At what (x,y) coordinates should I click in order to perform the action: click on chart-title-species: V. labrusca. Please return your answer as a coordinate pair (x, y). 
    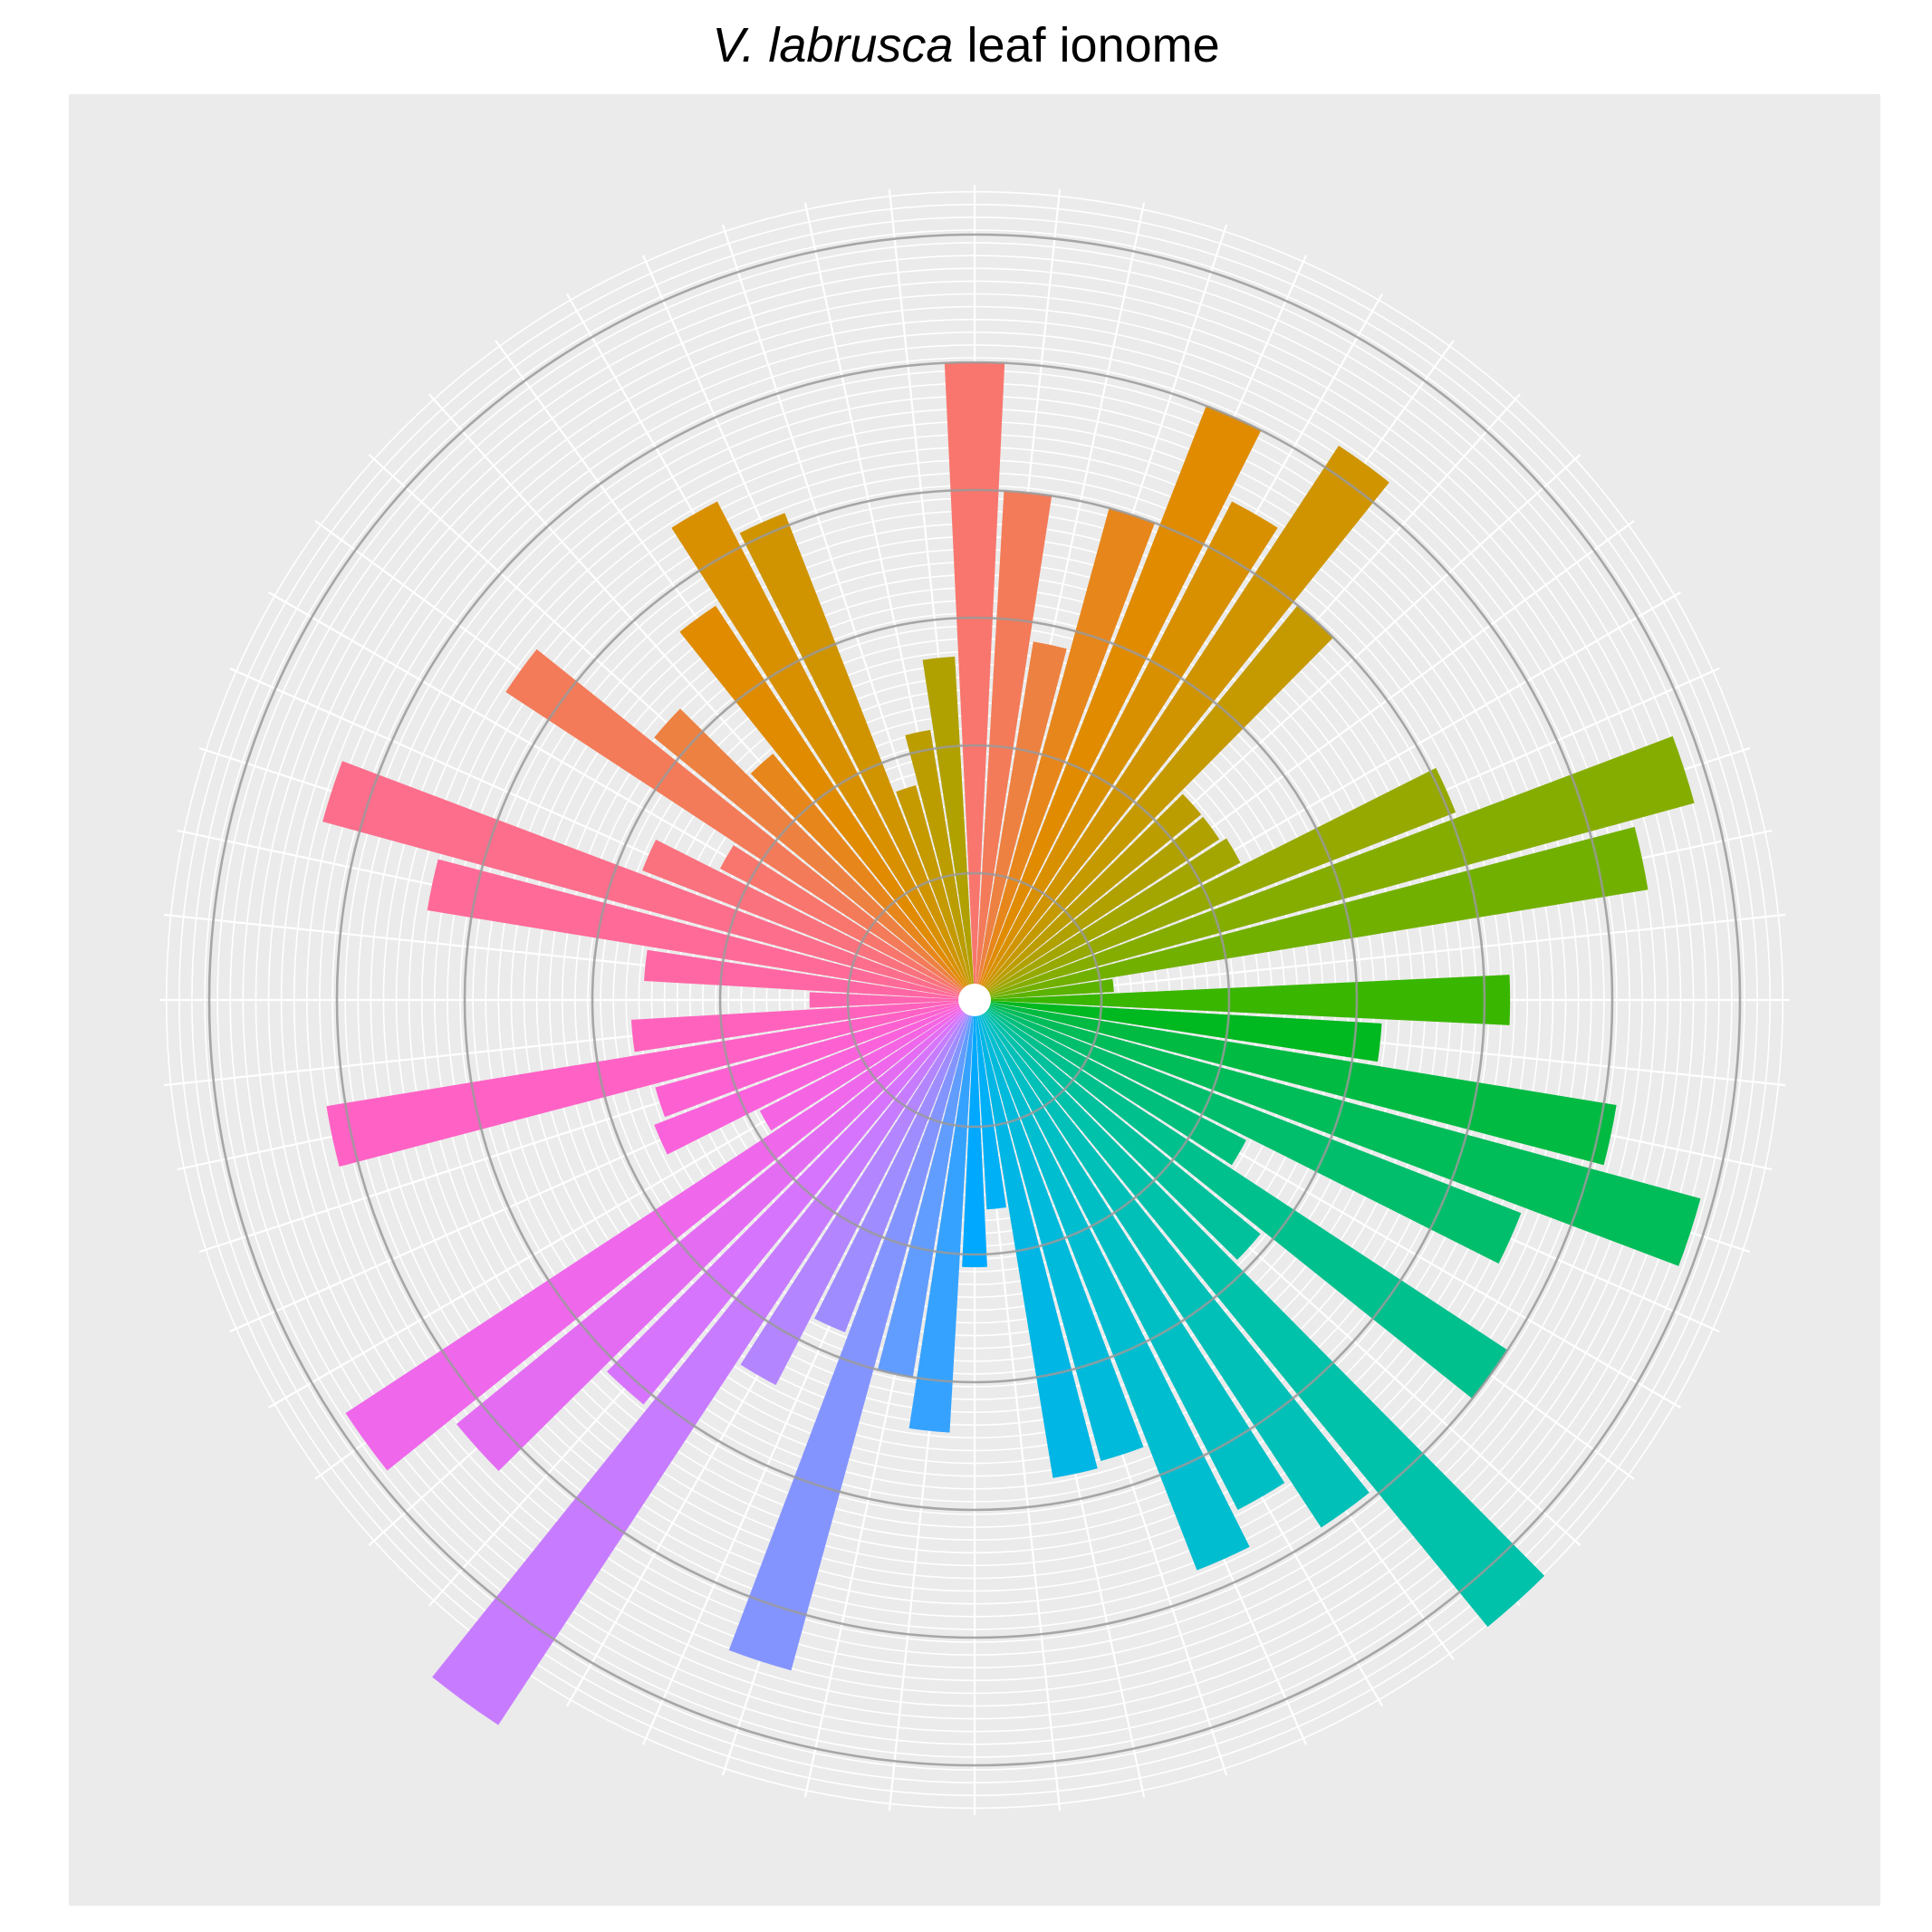
    Looking at the image, I should click on (833, 45).